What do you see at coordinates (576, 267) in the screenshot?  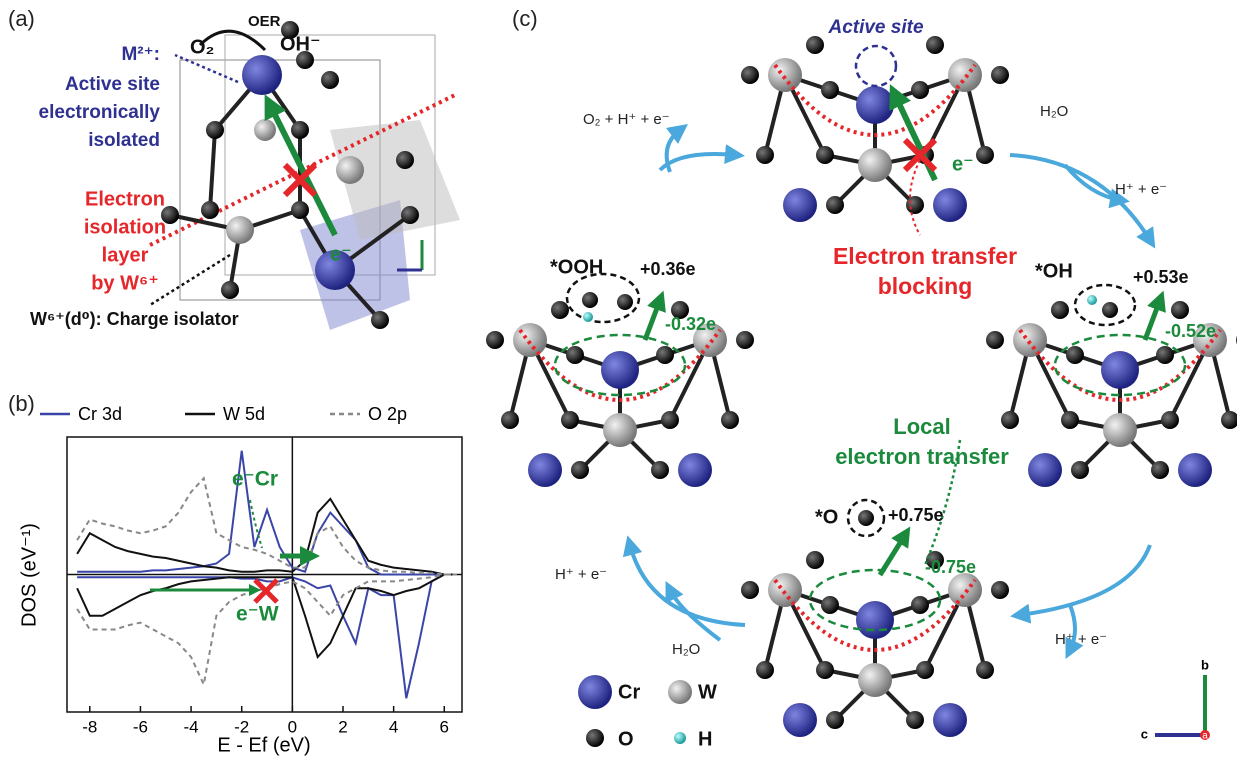 I see `label: *OOH` at bounding box center [576, 267].